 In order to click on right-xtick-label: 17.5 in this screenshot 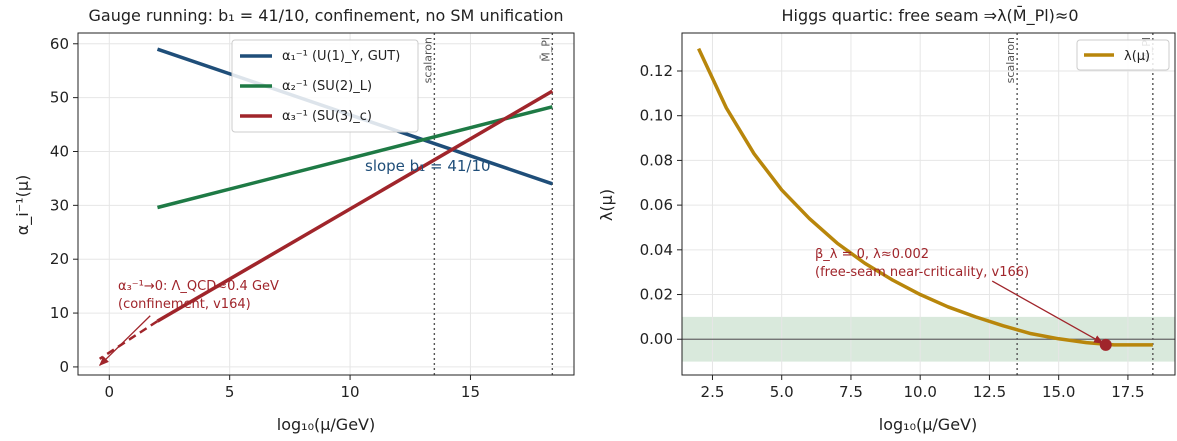, I will do `click(1127, 392)`.